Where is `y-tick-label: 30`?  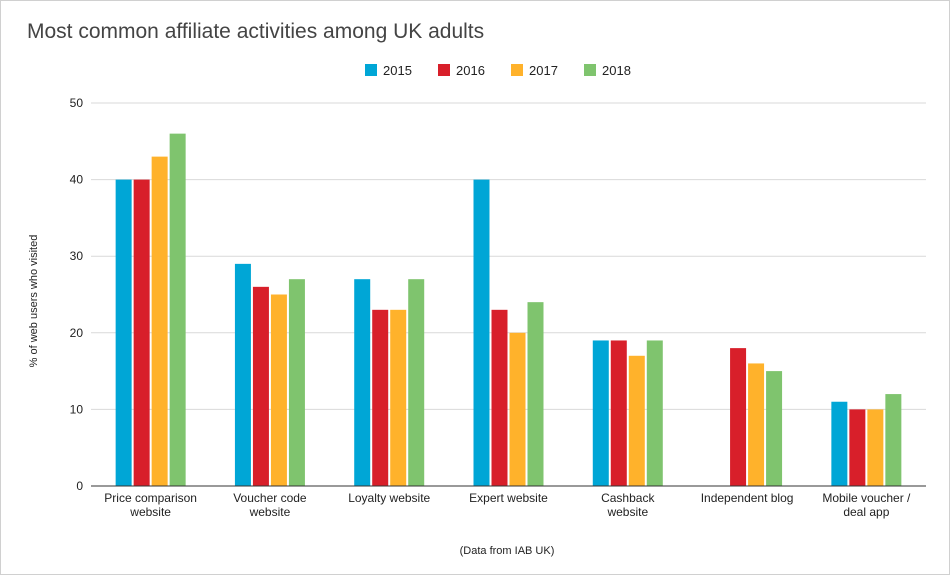 y-tick-label: 30 is located at coordinates (77, 256).